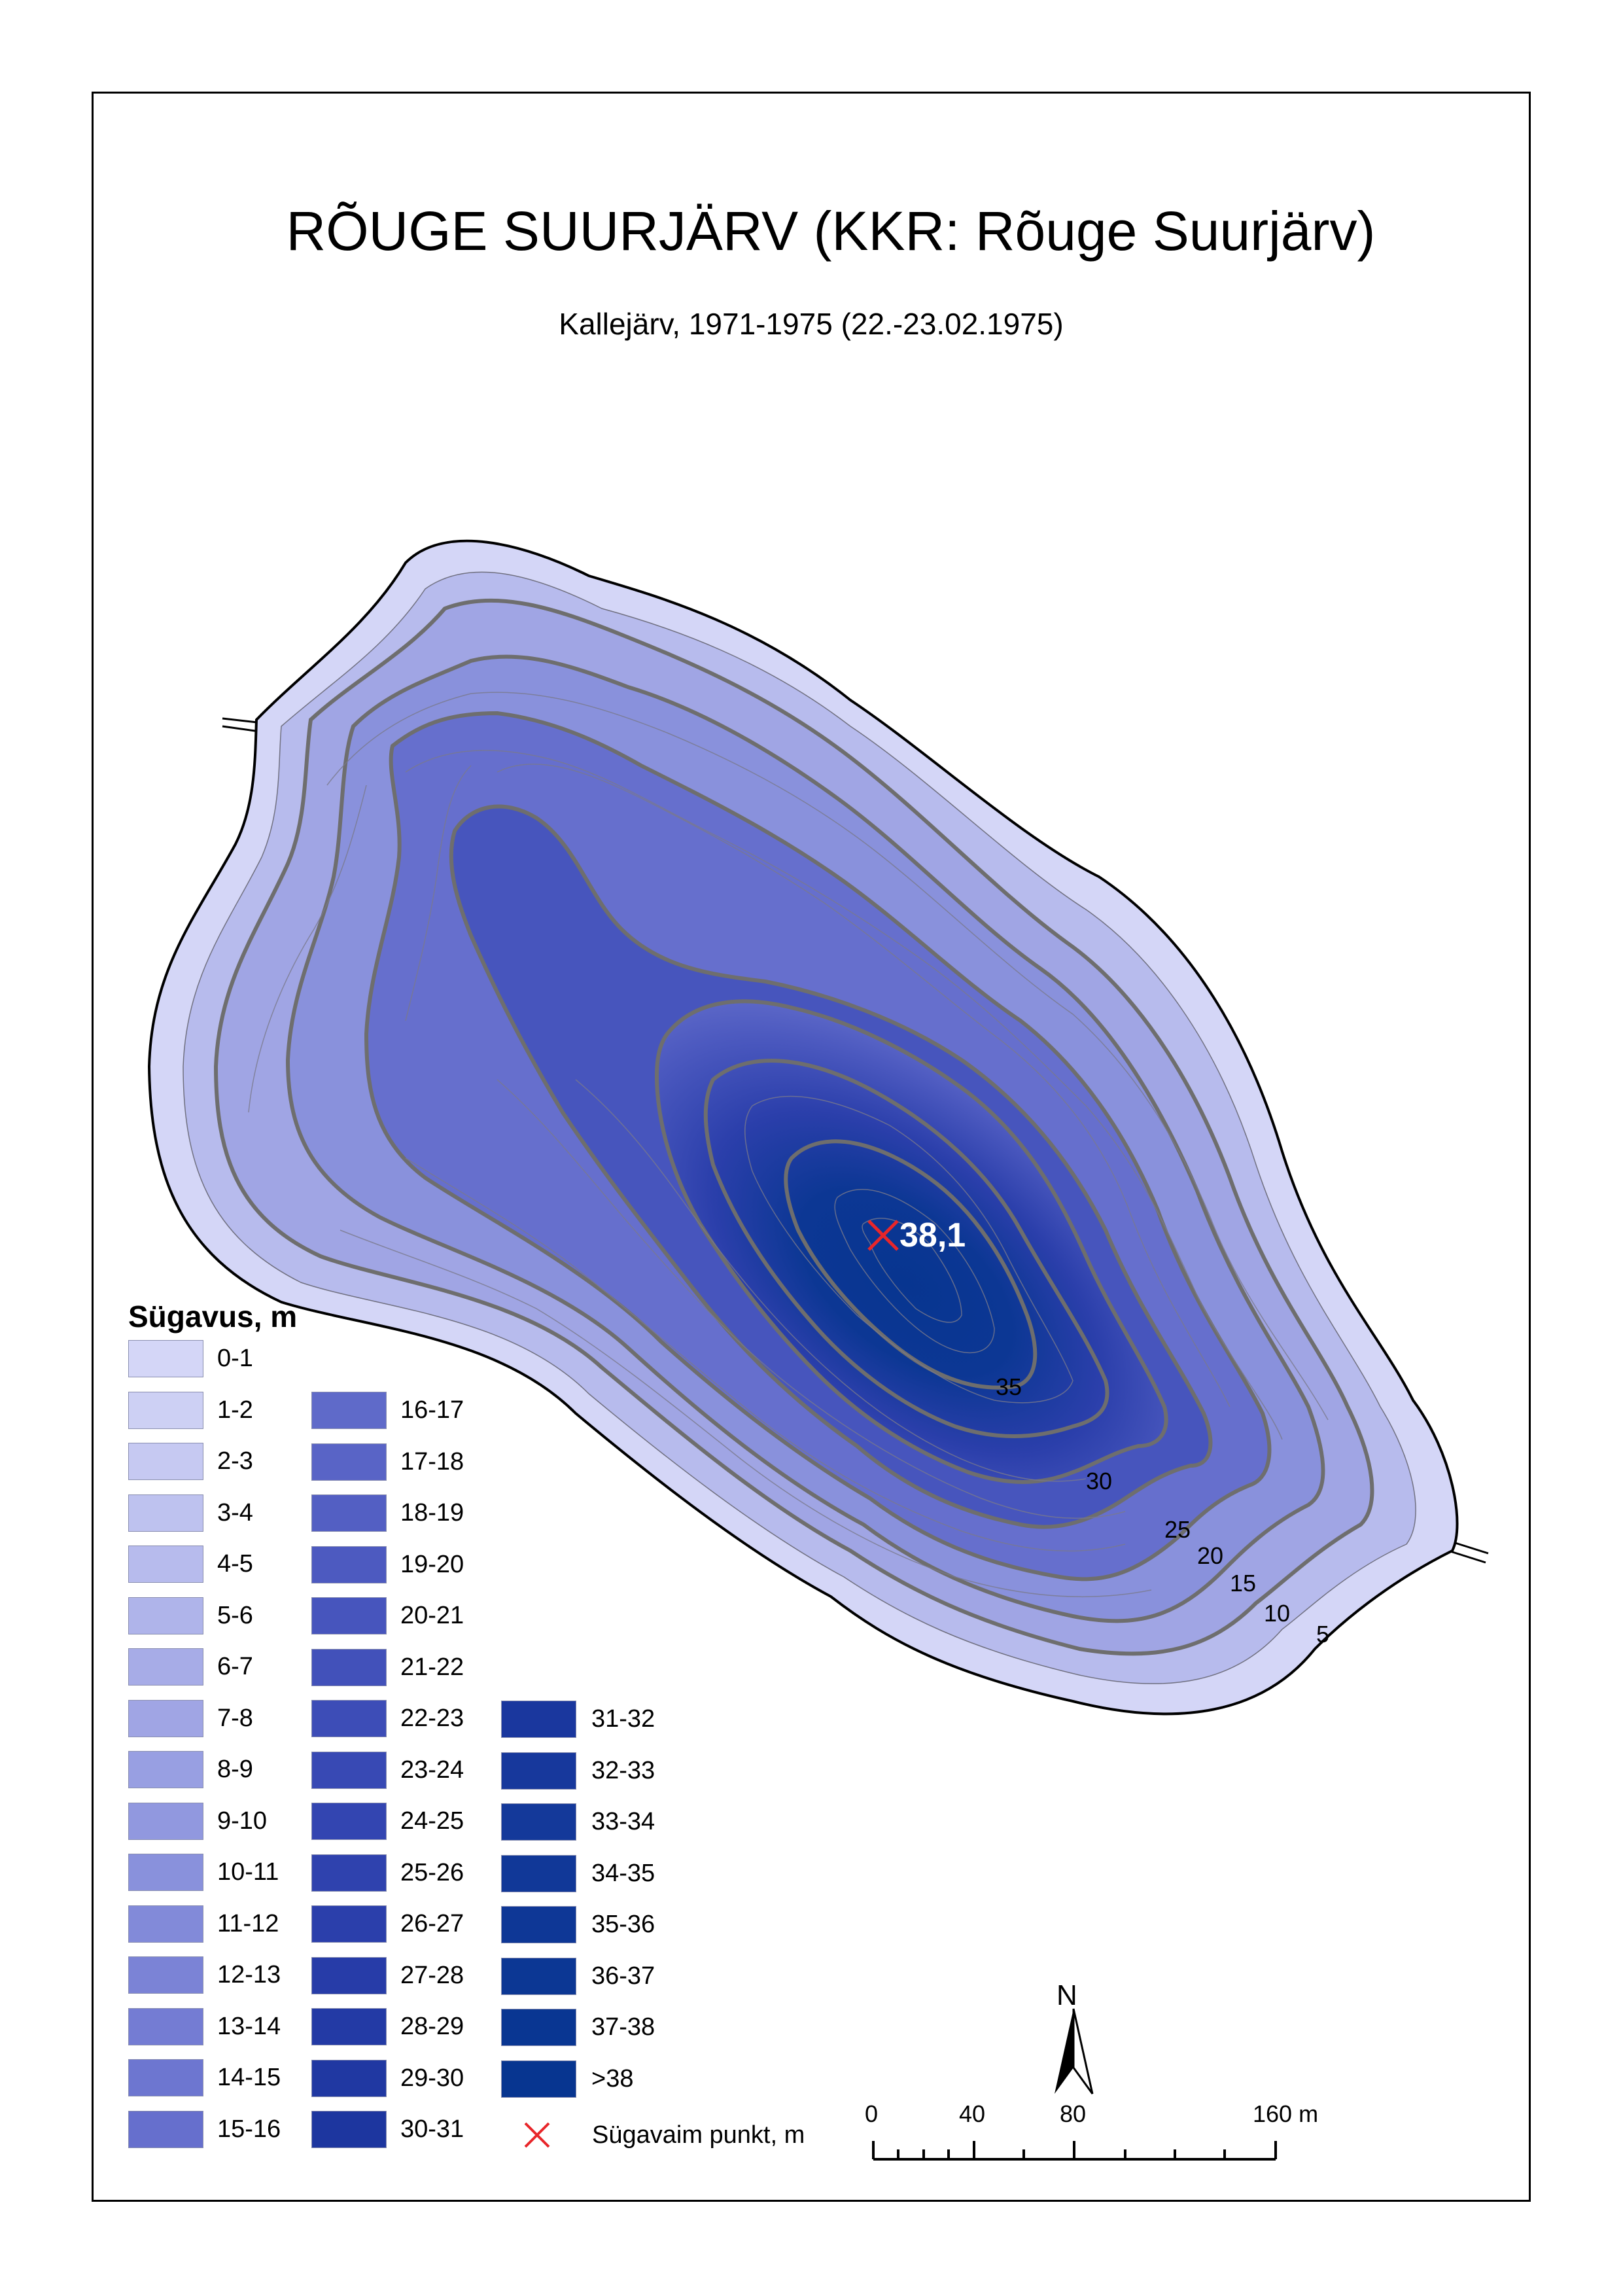  I want to click on legend-label: 4-5, so click(235, 1564).